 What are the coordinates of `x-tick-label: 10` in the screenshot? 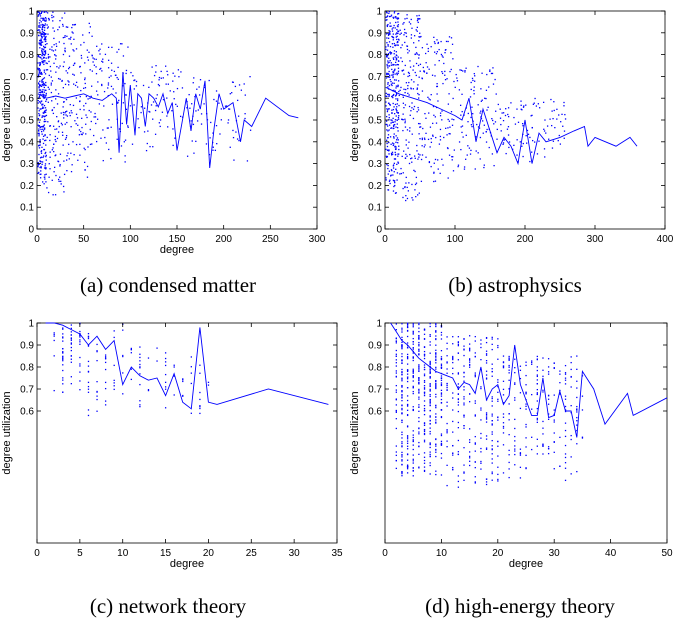 It's located at (442, 553).